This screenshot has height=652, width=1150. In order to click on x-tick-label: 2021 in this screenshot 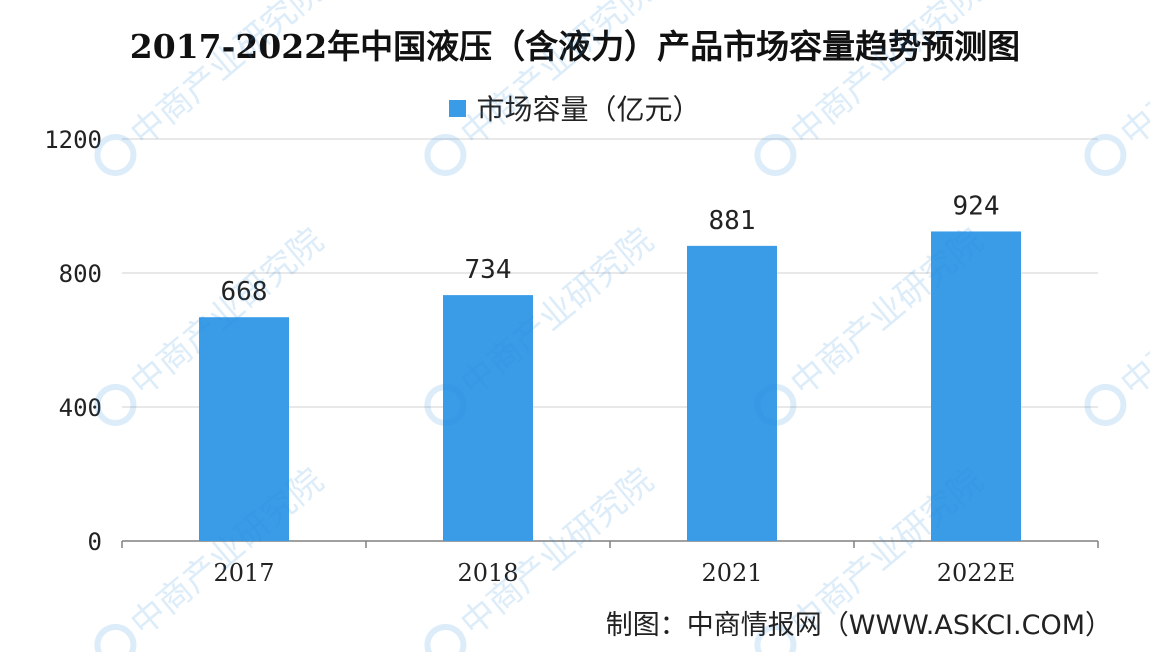, I will do `click(731, 573)`.